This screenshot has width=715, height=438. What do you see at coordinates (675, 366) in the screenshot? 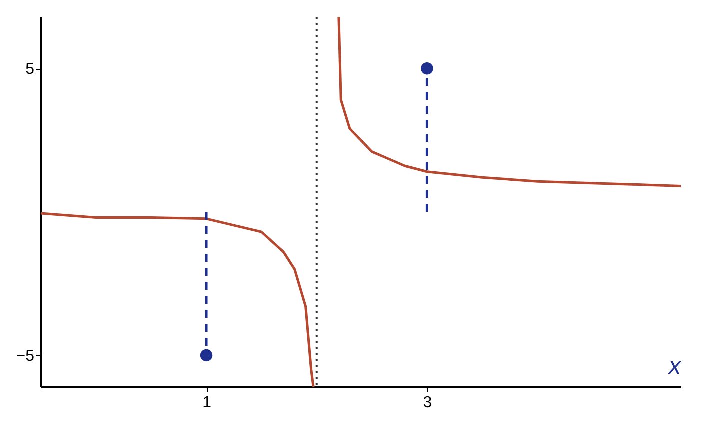
I see `x-axis-title: x` at bounding box center [675, 366].